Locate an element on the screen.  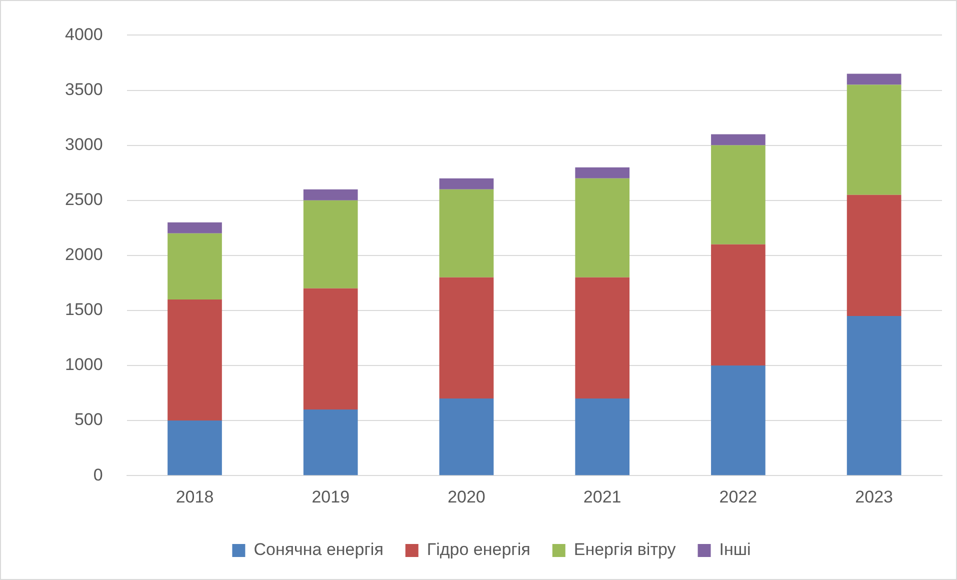
y-tick-label: 1000 is located at coordinates (83, 364).